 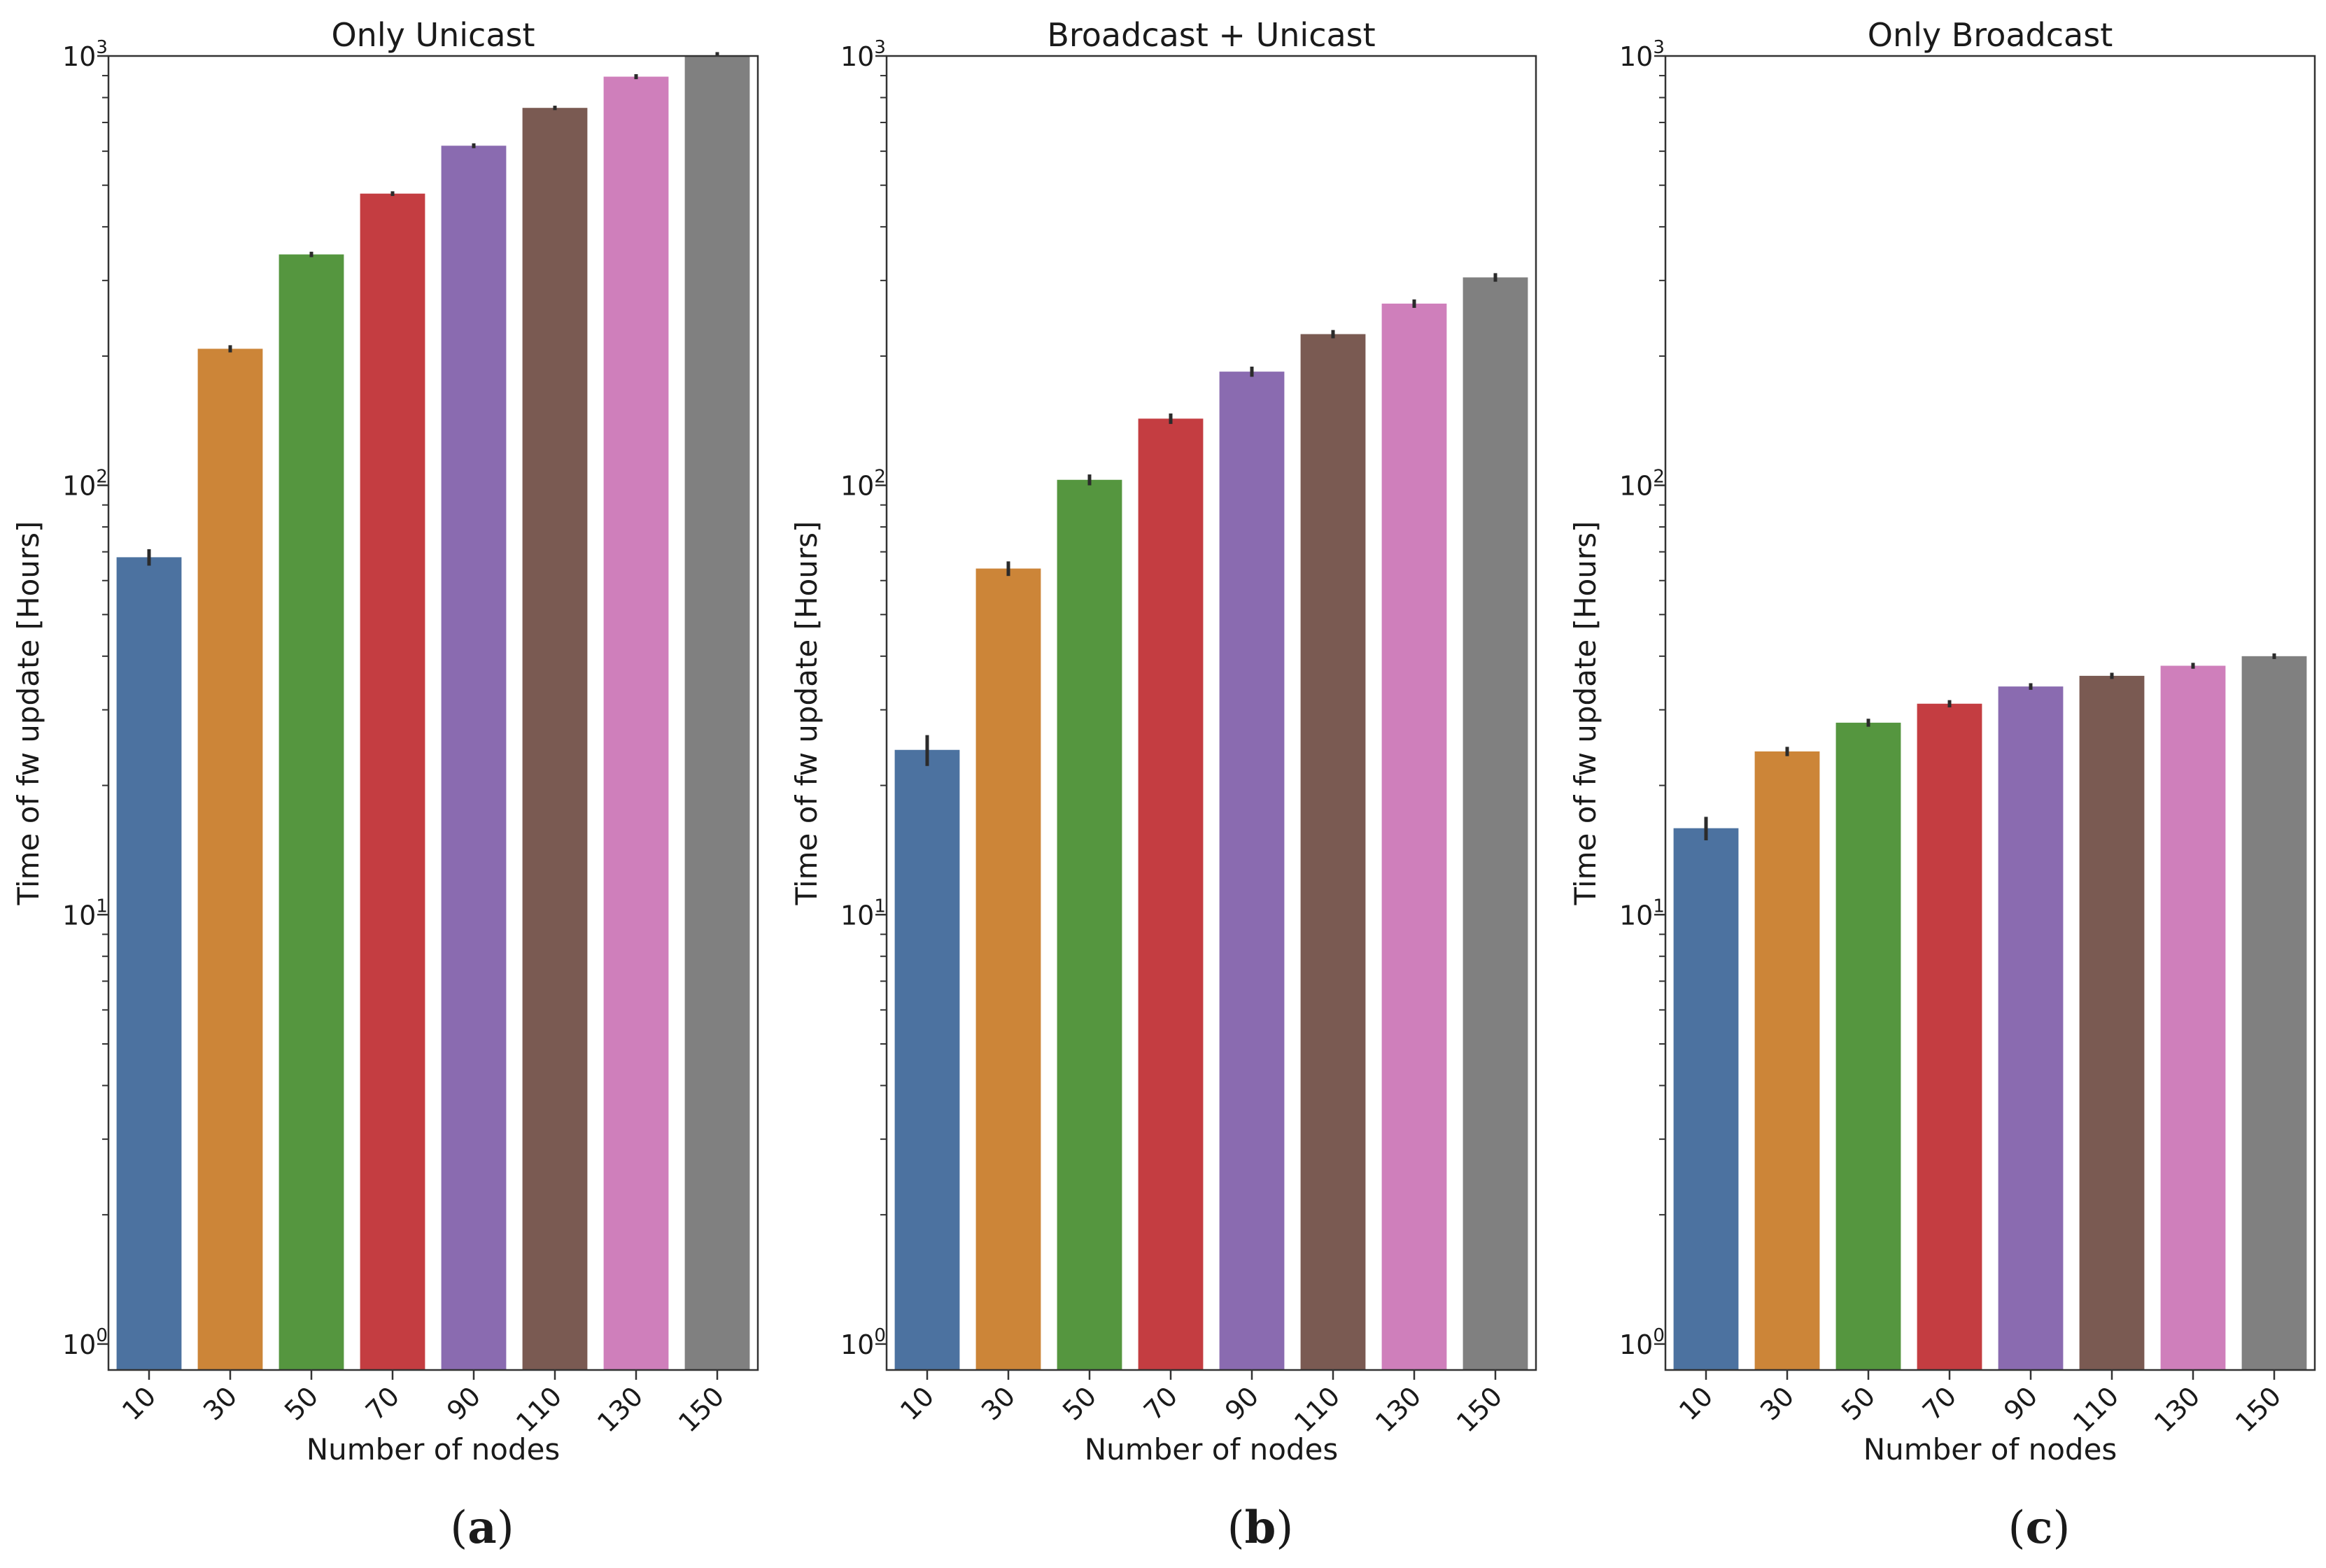 What do you see at coordinates (1211, 35) in the screenshot?
I see `panel-title: Broadcast + Unicast` at bounding box center [1211, 35].